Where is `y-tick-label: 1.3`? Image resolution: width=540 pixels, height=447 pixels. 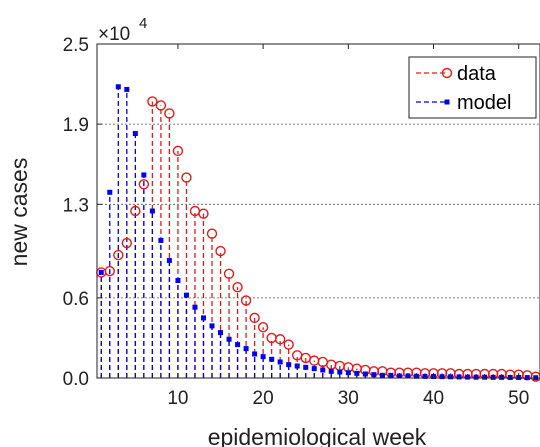 y-tick-label: 1.3 is located at coordinates (76, 205).